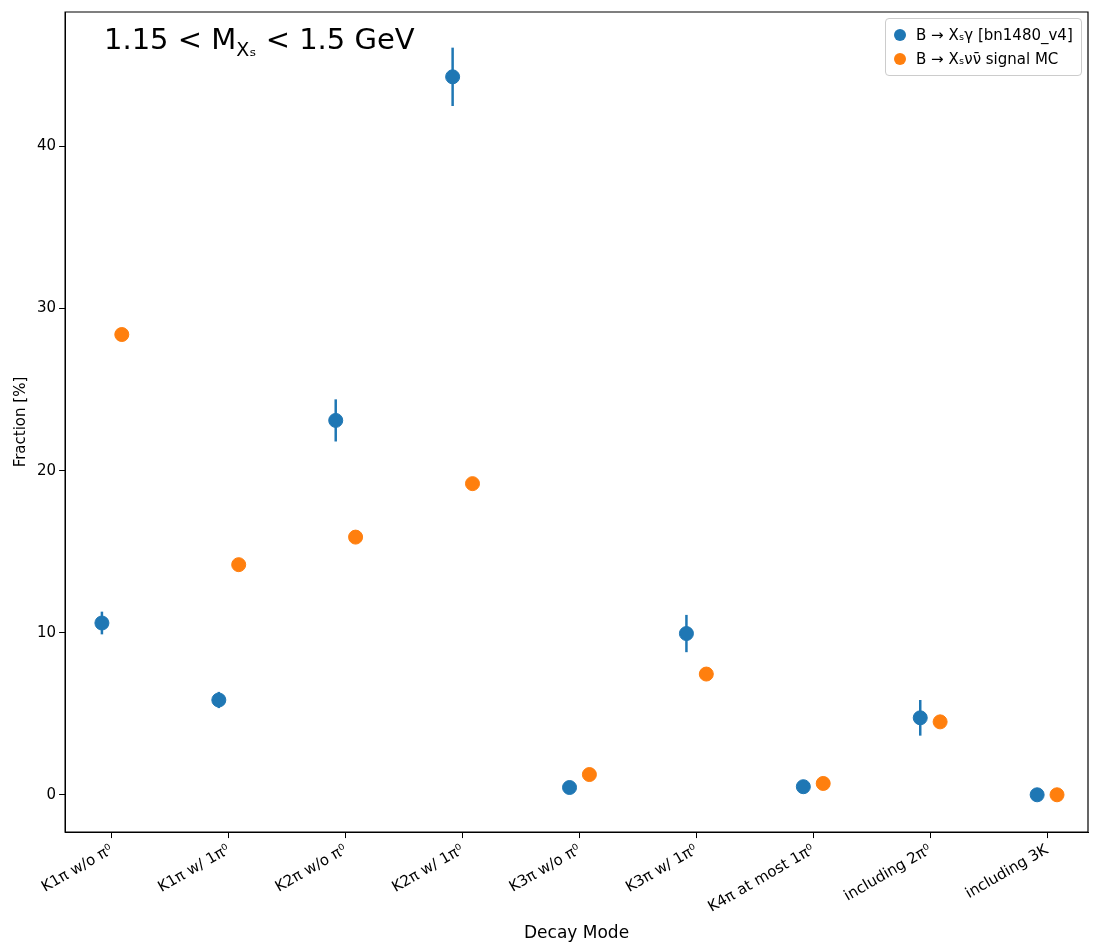 The height and width of the screenshot is (952, 1096). Describe the element at coordinates (46, 631) in the screenshot. I see `y-tick-label: 10` at that location.